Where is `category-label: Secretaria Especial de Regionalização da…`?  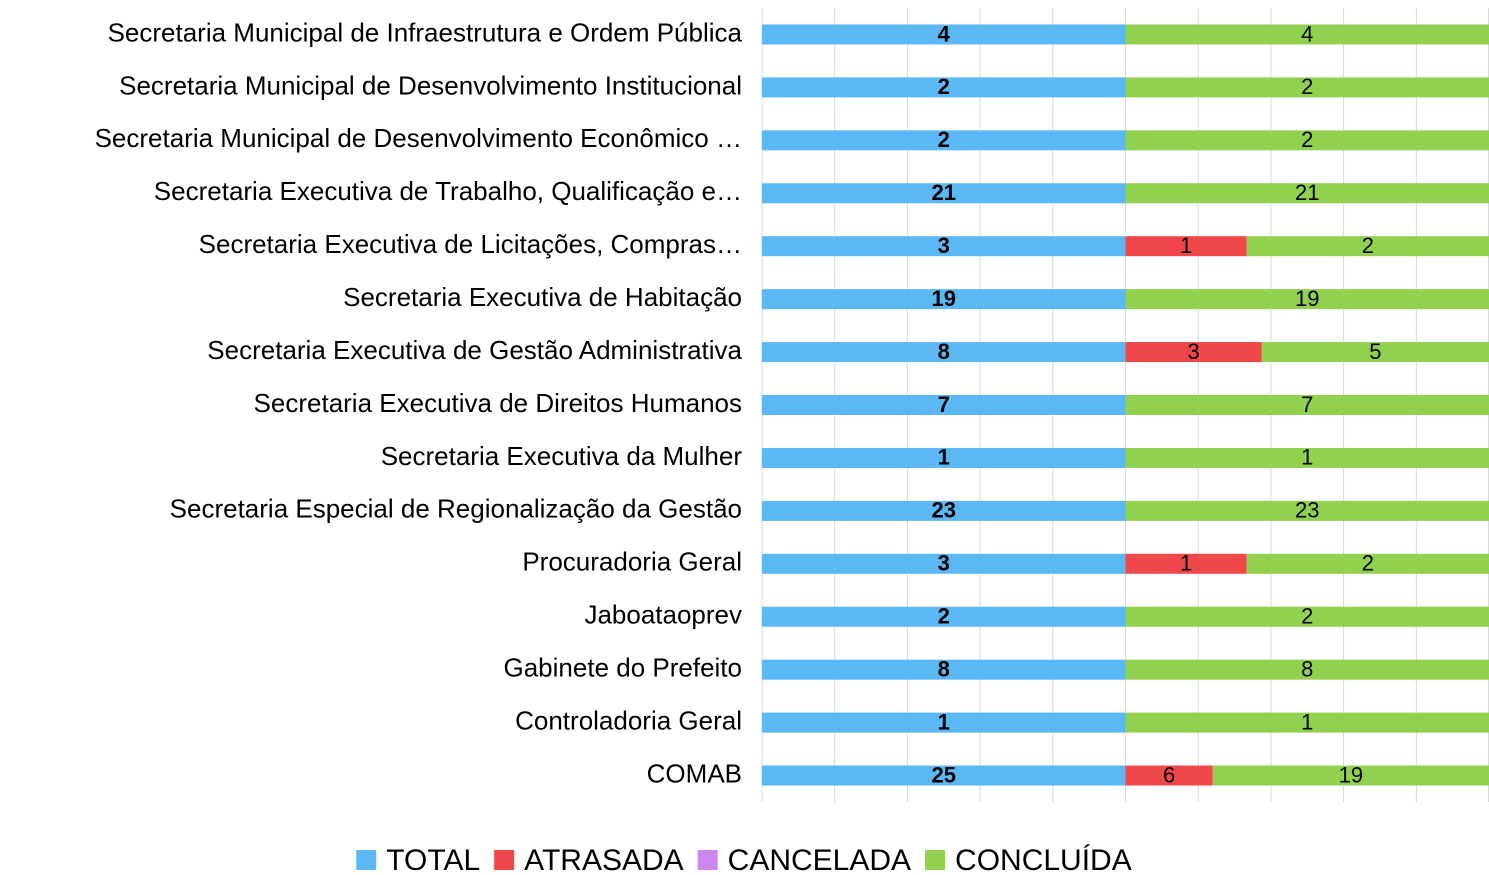
category-label: Secretaria Especial de Regionalização da… is located at coordinates (456, 509).